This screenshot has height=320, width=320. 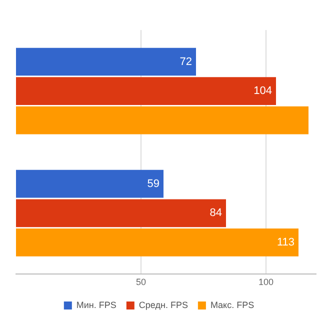 What do you see at coordinates (285, 242) in the screenshot?
I see `data-label: 113` at bounding box center [285, 242].